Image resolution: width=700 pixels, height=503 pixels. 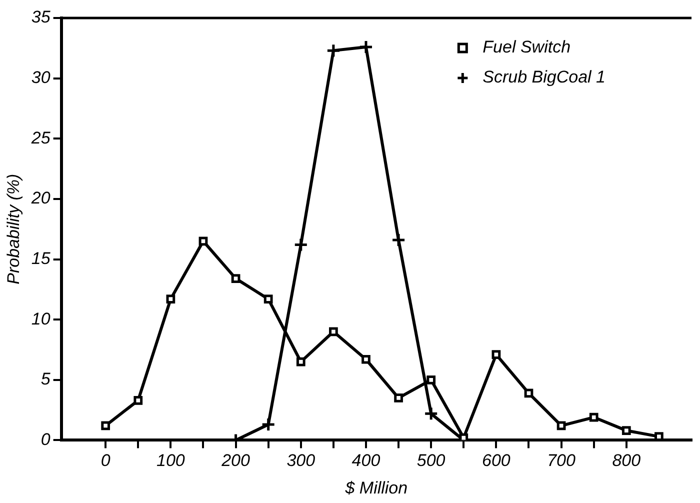 I want to click on x-tick-label: 0, so click(x=105, y=460).